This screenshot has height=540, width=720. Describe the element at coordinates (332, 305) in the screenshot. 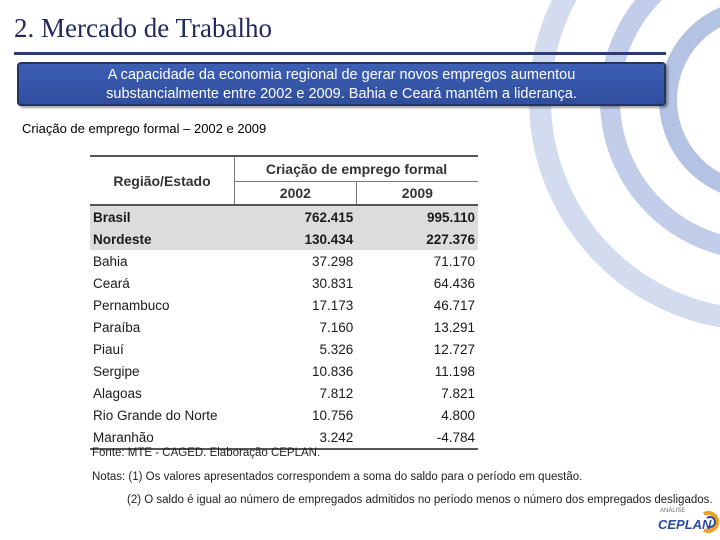

I see `row-value-2002: 17.173` at that location.